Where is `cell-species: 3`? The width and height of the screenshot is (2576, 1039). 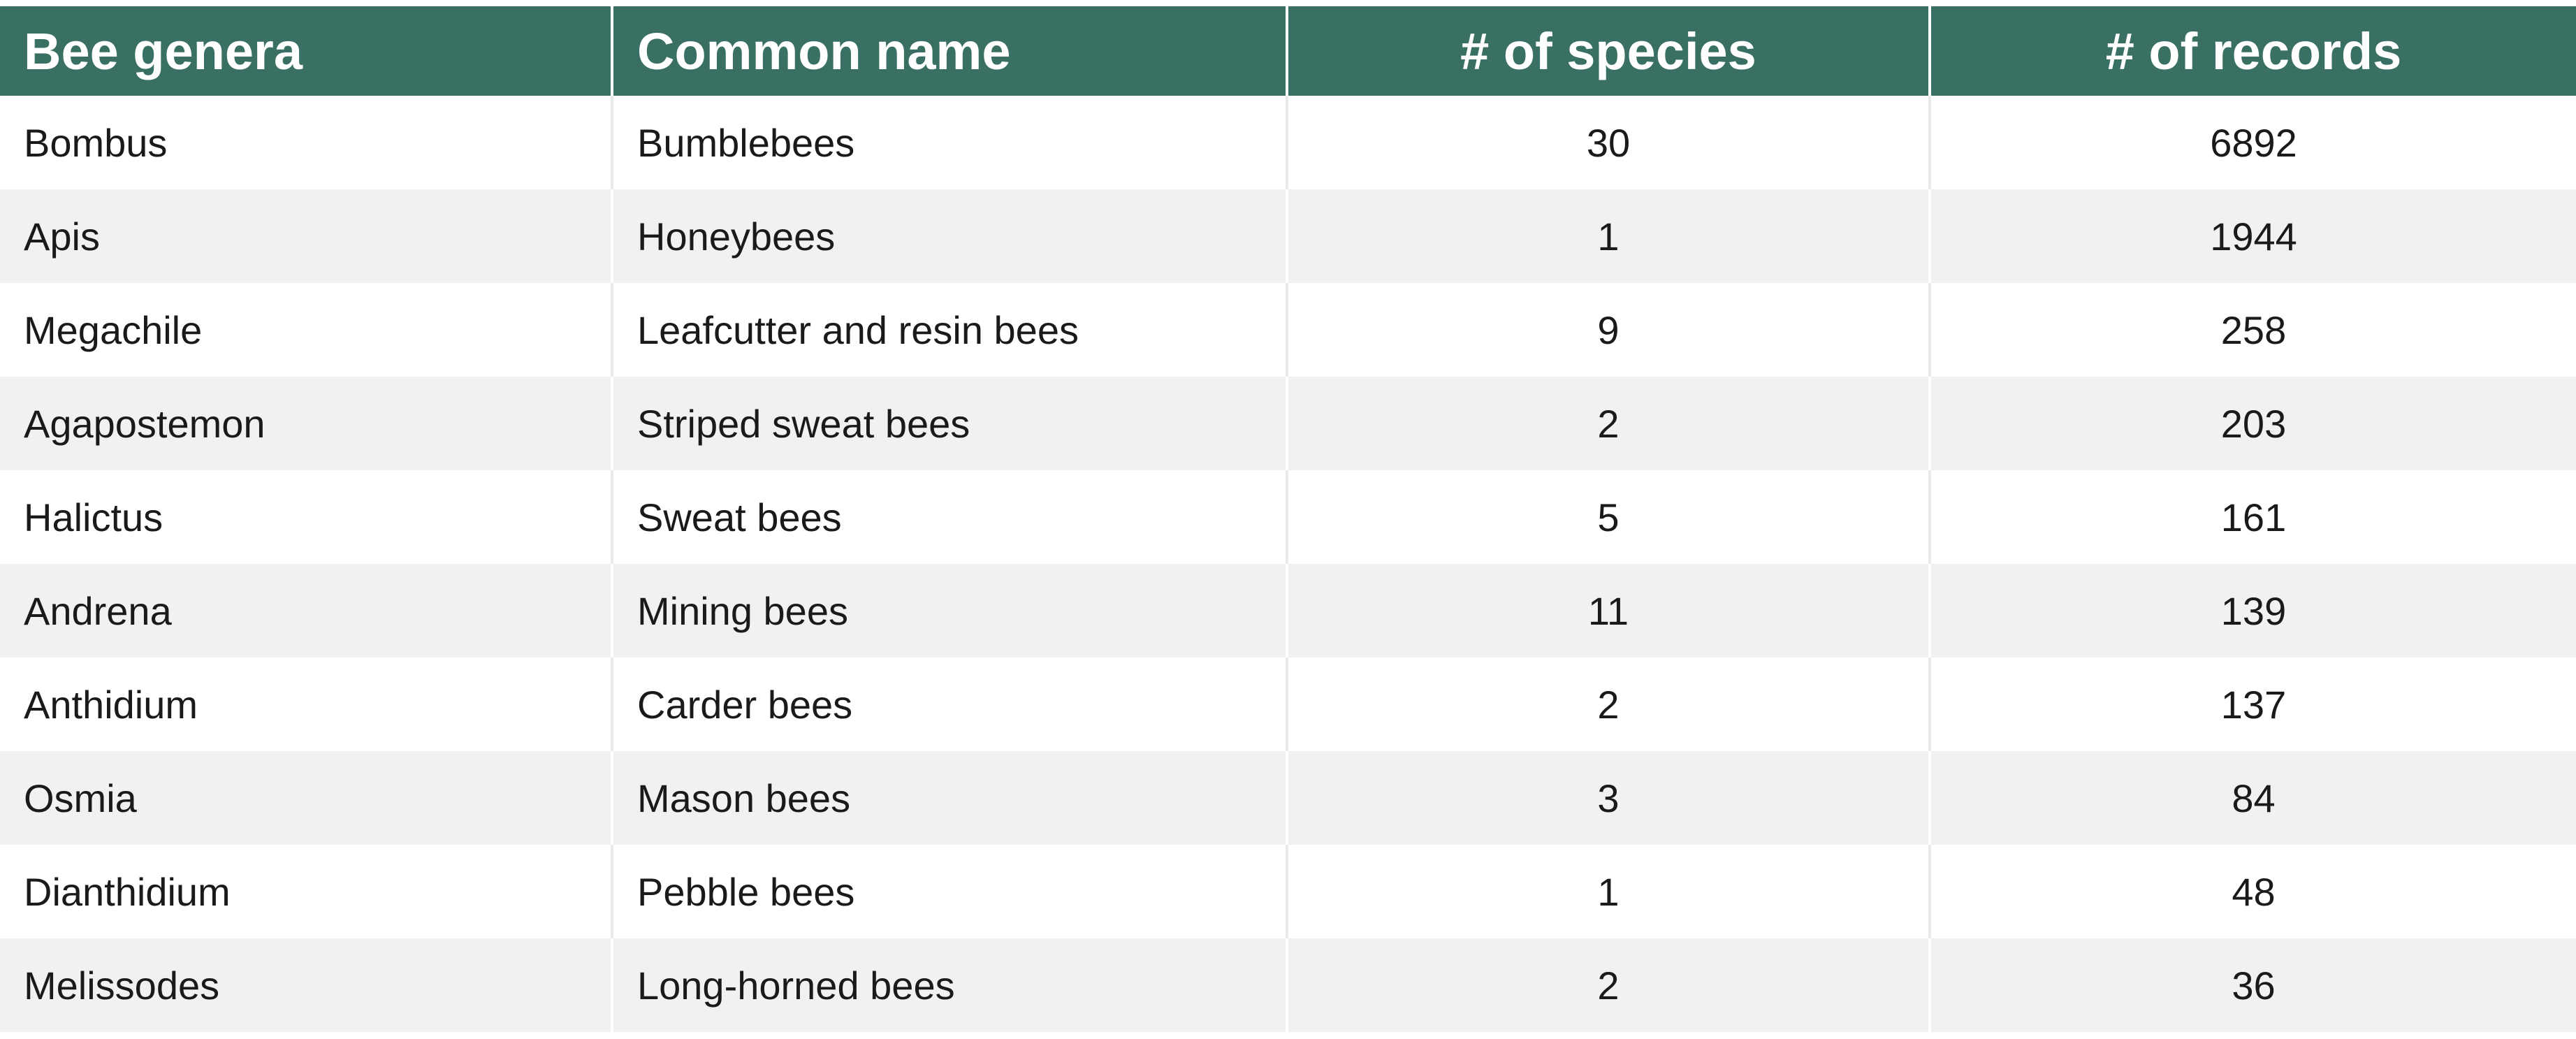
cell-species: 3 is located at coordinates (1609, 798).